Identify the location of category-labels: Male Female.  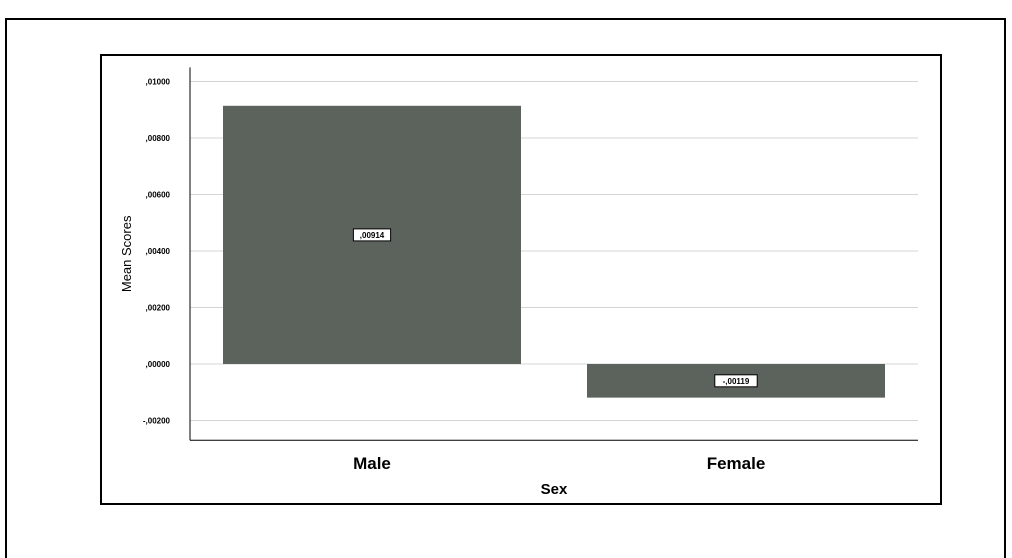
(559, 463).